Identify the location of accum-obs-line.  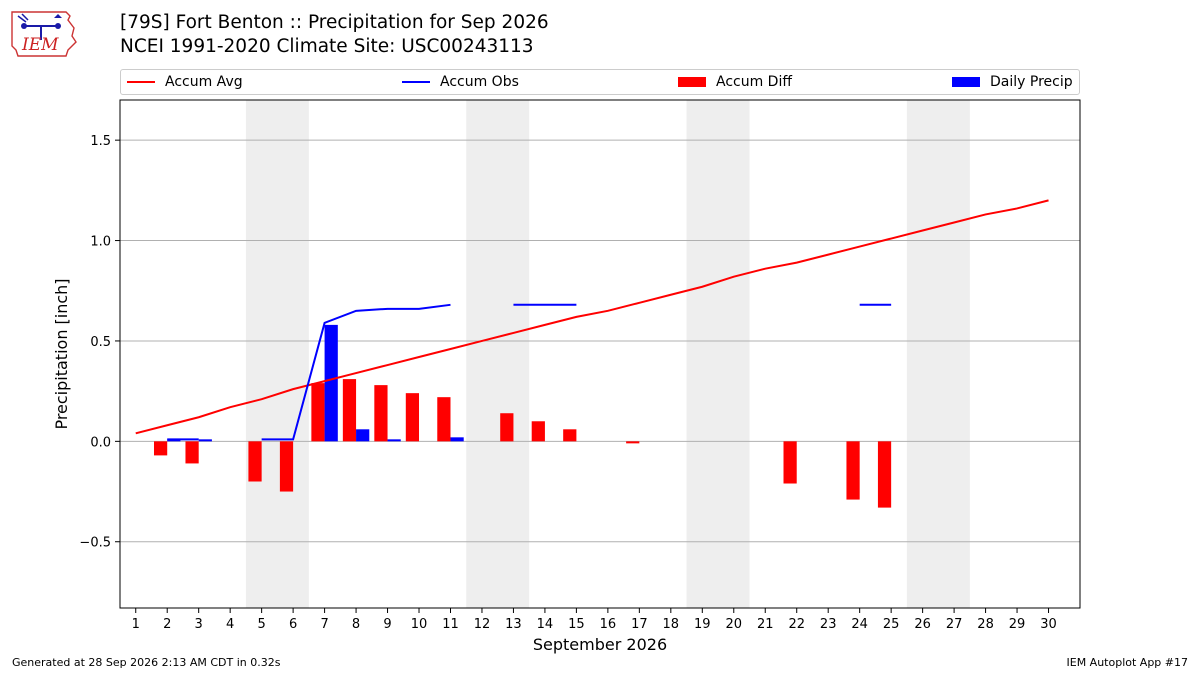
(356, 372).